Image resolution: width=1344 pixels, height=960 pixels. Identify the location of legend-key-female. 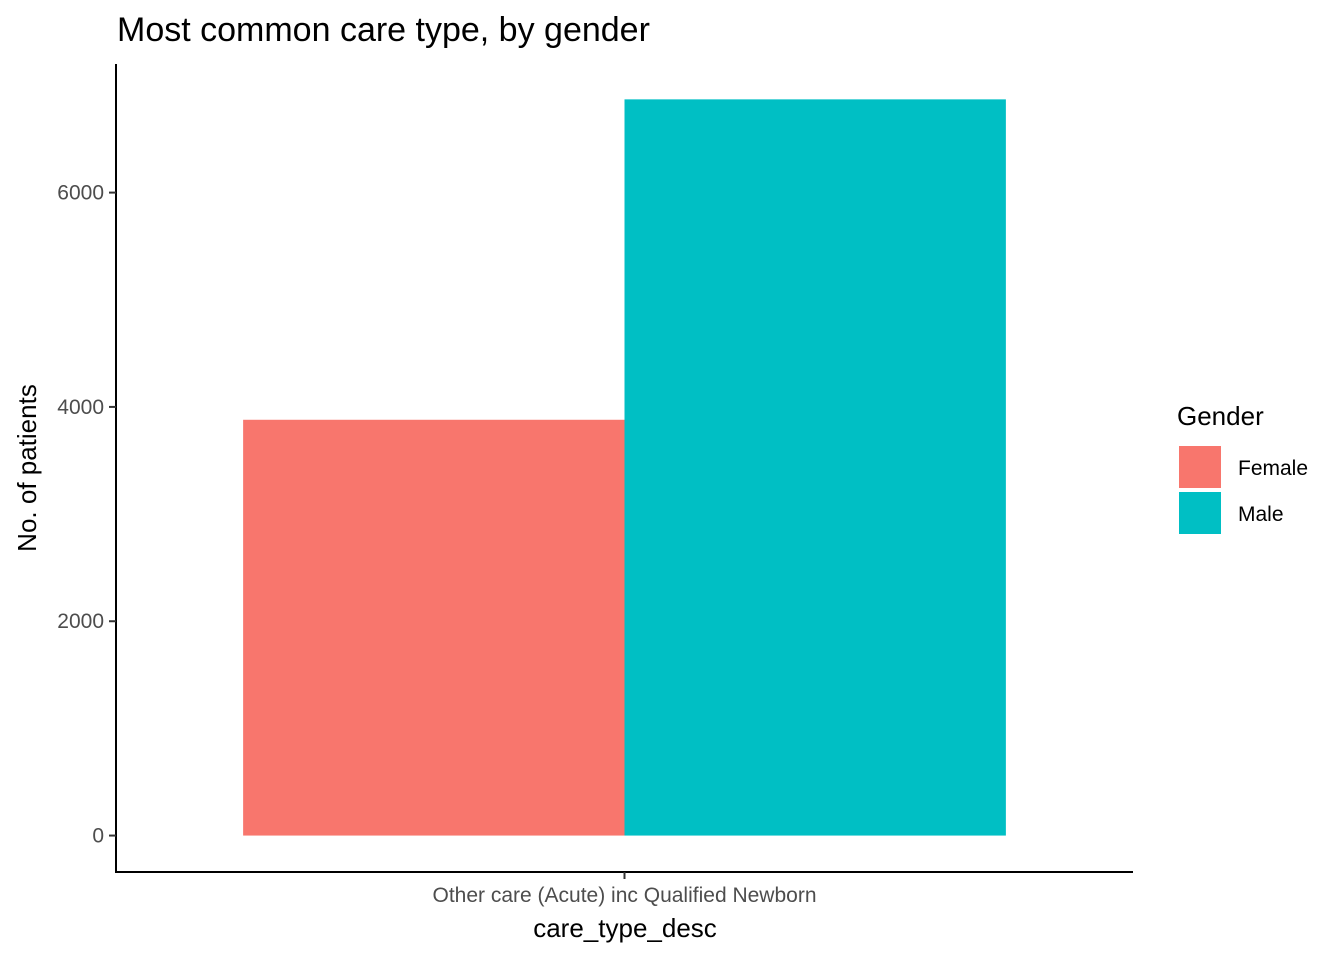
(1200, 467).